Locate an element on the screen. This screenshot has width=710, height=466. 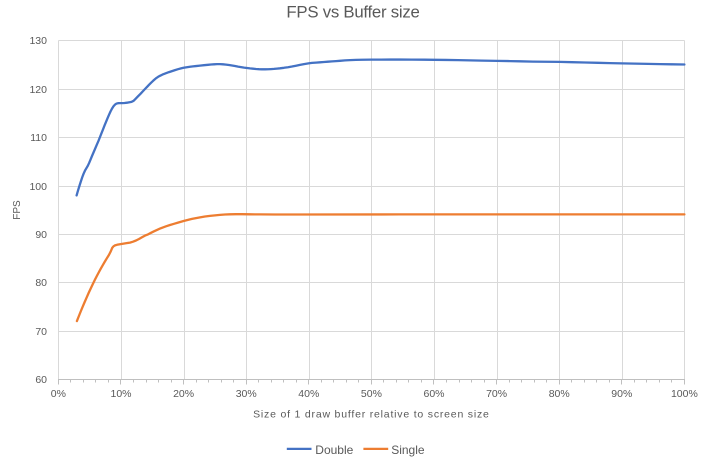
svg-text: 90 is located at coordinates (41, 235).